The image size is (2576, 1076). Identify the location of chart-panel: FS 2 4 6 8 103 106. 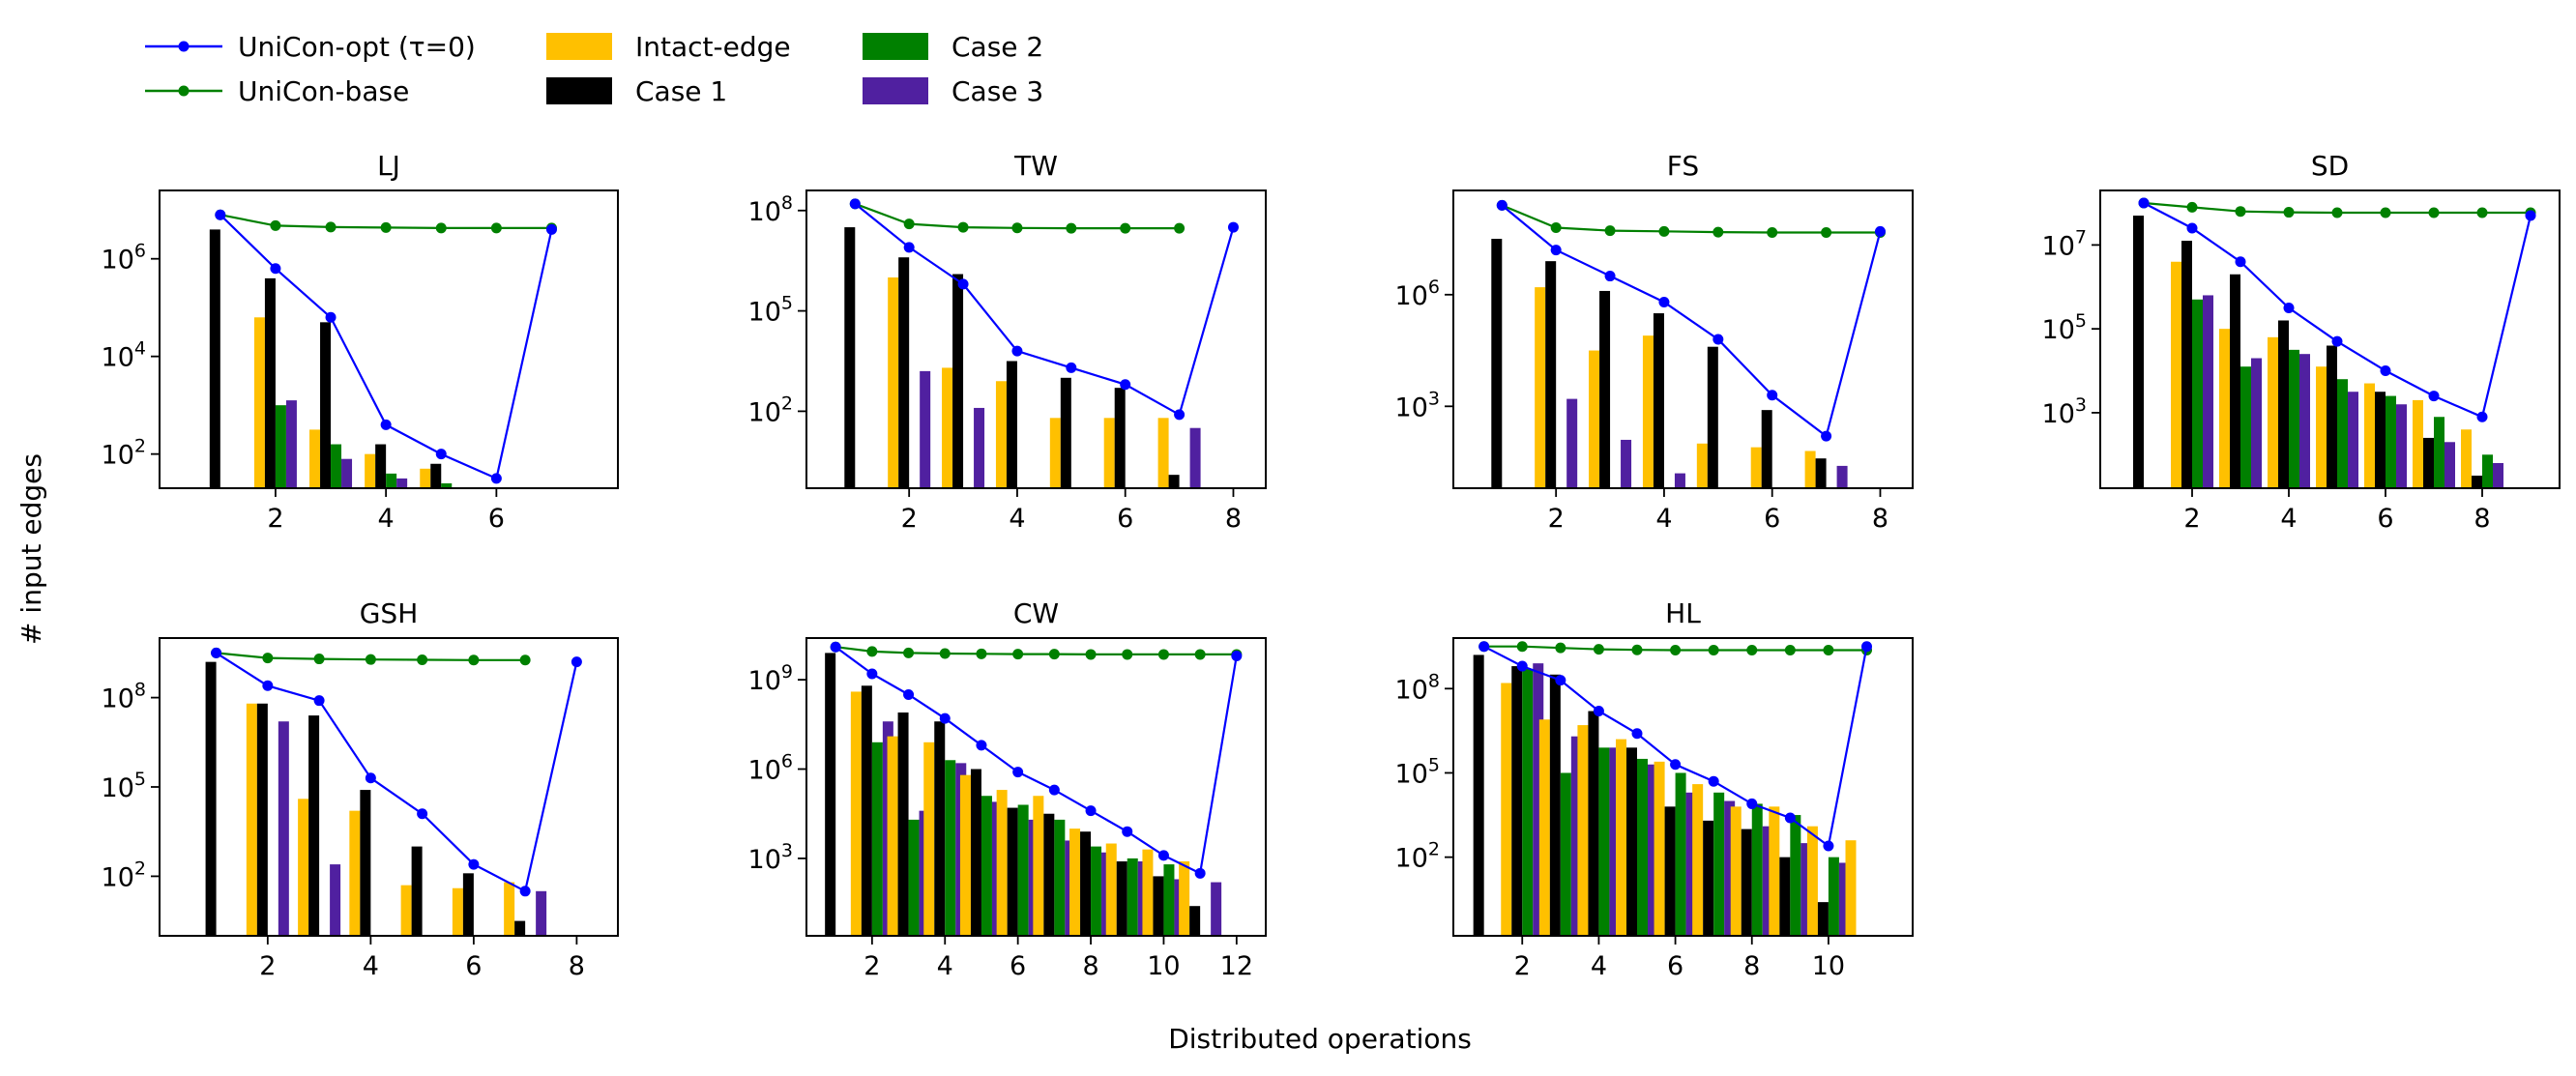
(1654, 342).